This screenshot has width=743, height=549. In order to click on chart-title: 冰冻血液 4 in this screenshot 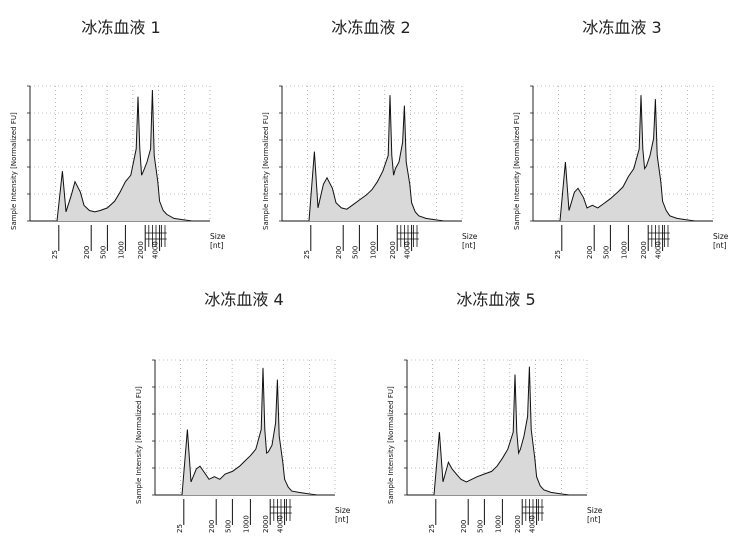, I will do `click(244, 299)`.